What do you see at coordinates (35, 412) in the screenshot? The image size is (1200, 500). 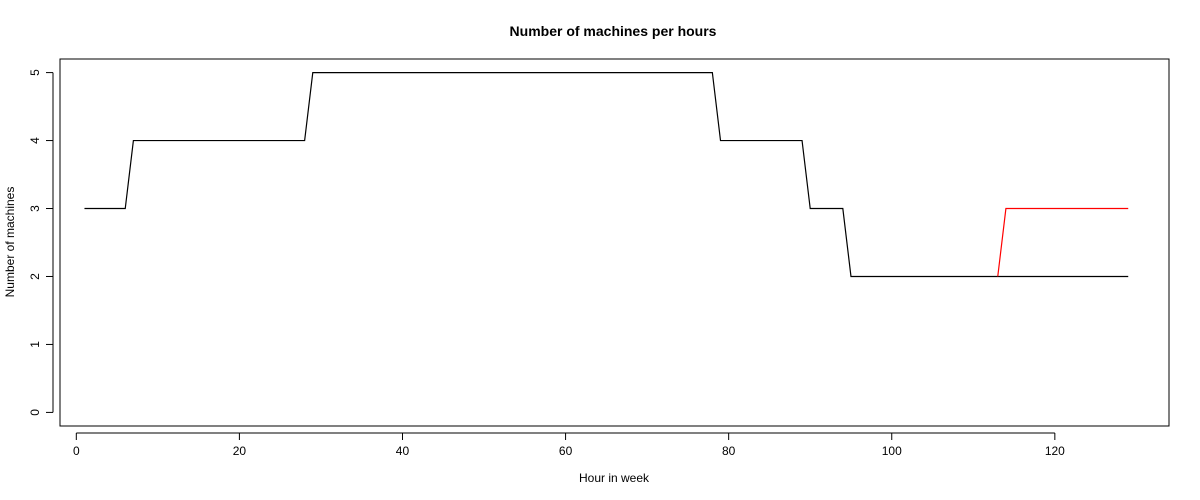 I see `y-tick-label: 0` at bounding box center [35, 412].